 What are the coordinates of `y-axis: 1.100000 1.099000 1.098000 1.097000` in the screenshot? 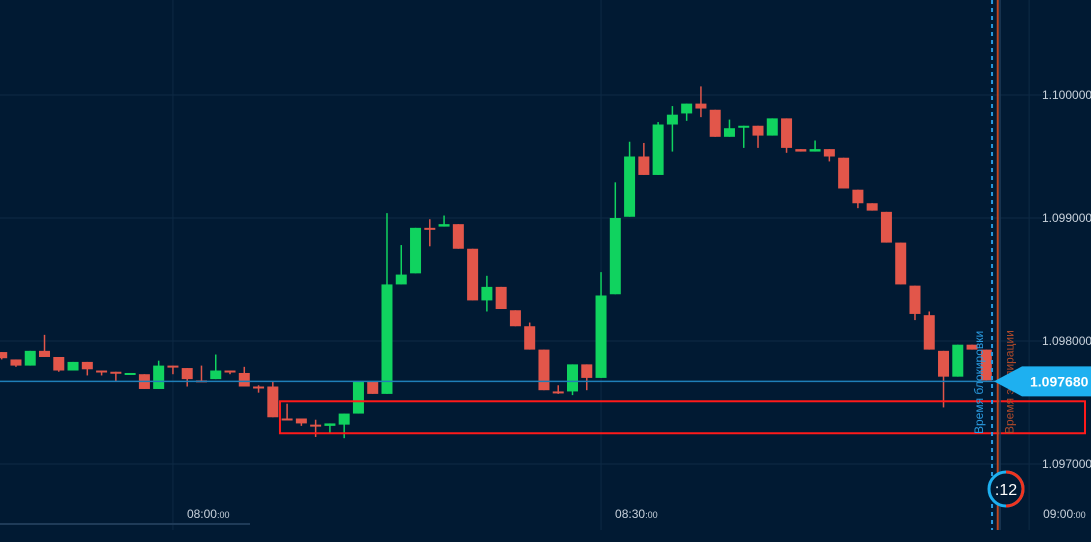 It's located at (1066, 279).